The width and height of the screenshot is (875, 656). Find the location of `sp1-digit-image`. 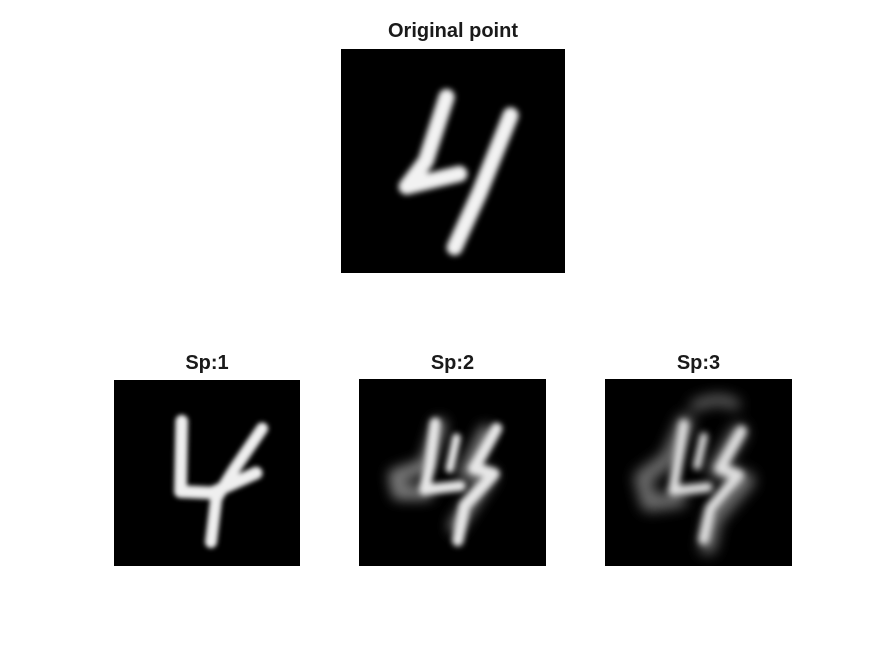

sp1-digit-image is located at coordinates (207, 473).